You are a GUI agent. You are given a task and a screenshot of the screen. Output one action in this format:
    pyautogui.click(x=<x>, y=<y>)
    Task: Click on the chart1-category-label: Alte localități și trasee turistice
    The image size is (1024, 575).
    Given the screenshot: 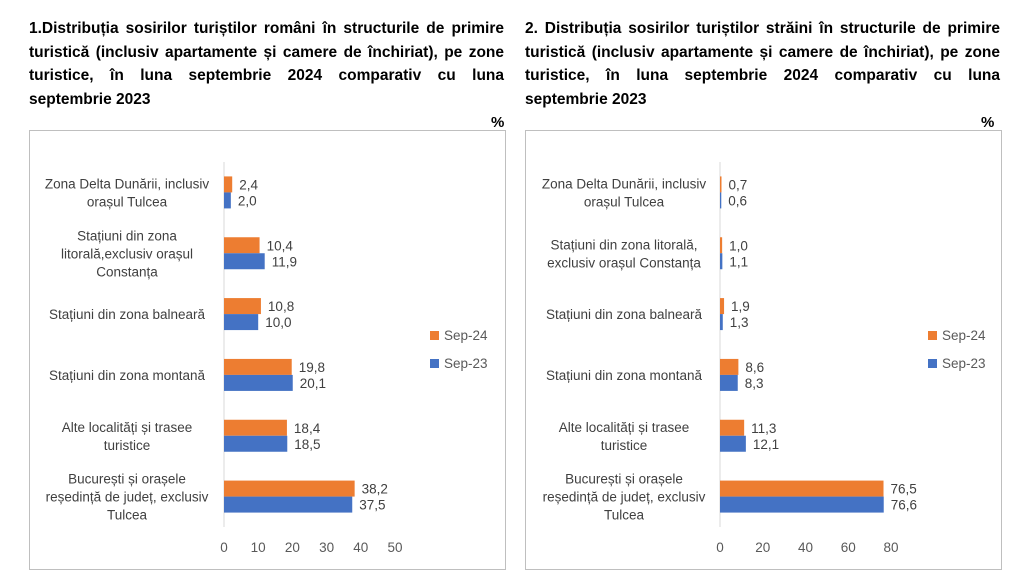 What is the action you would take?
    pyautogui.click(x=127, y=436)
    